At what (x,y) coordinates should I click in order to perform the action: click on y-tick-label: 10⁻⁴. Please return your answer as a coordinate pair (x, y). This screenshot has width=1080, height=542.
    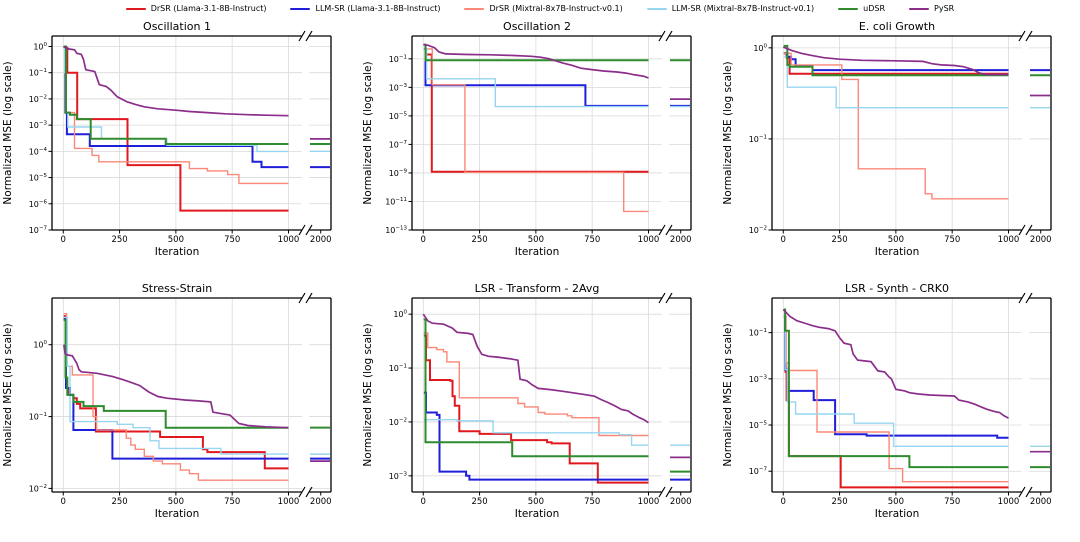
    Looking at the image, I should click on (38, 152).